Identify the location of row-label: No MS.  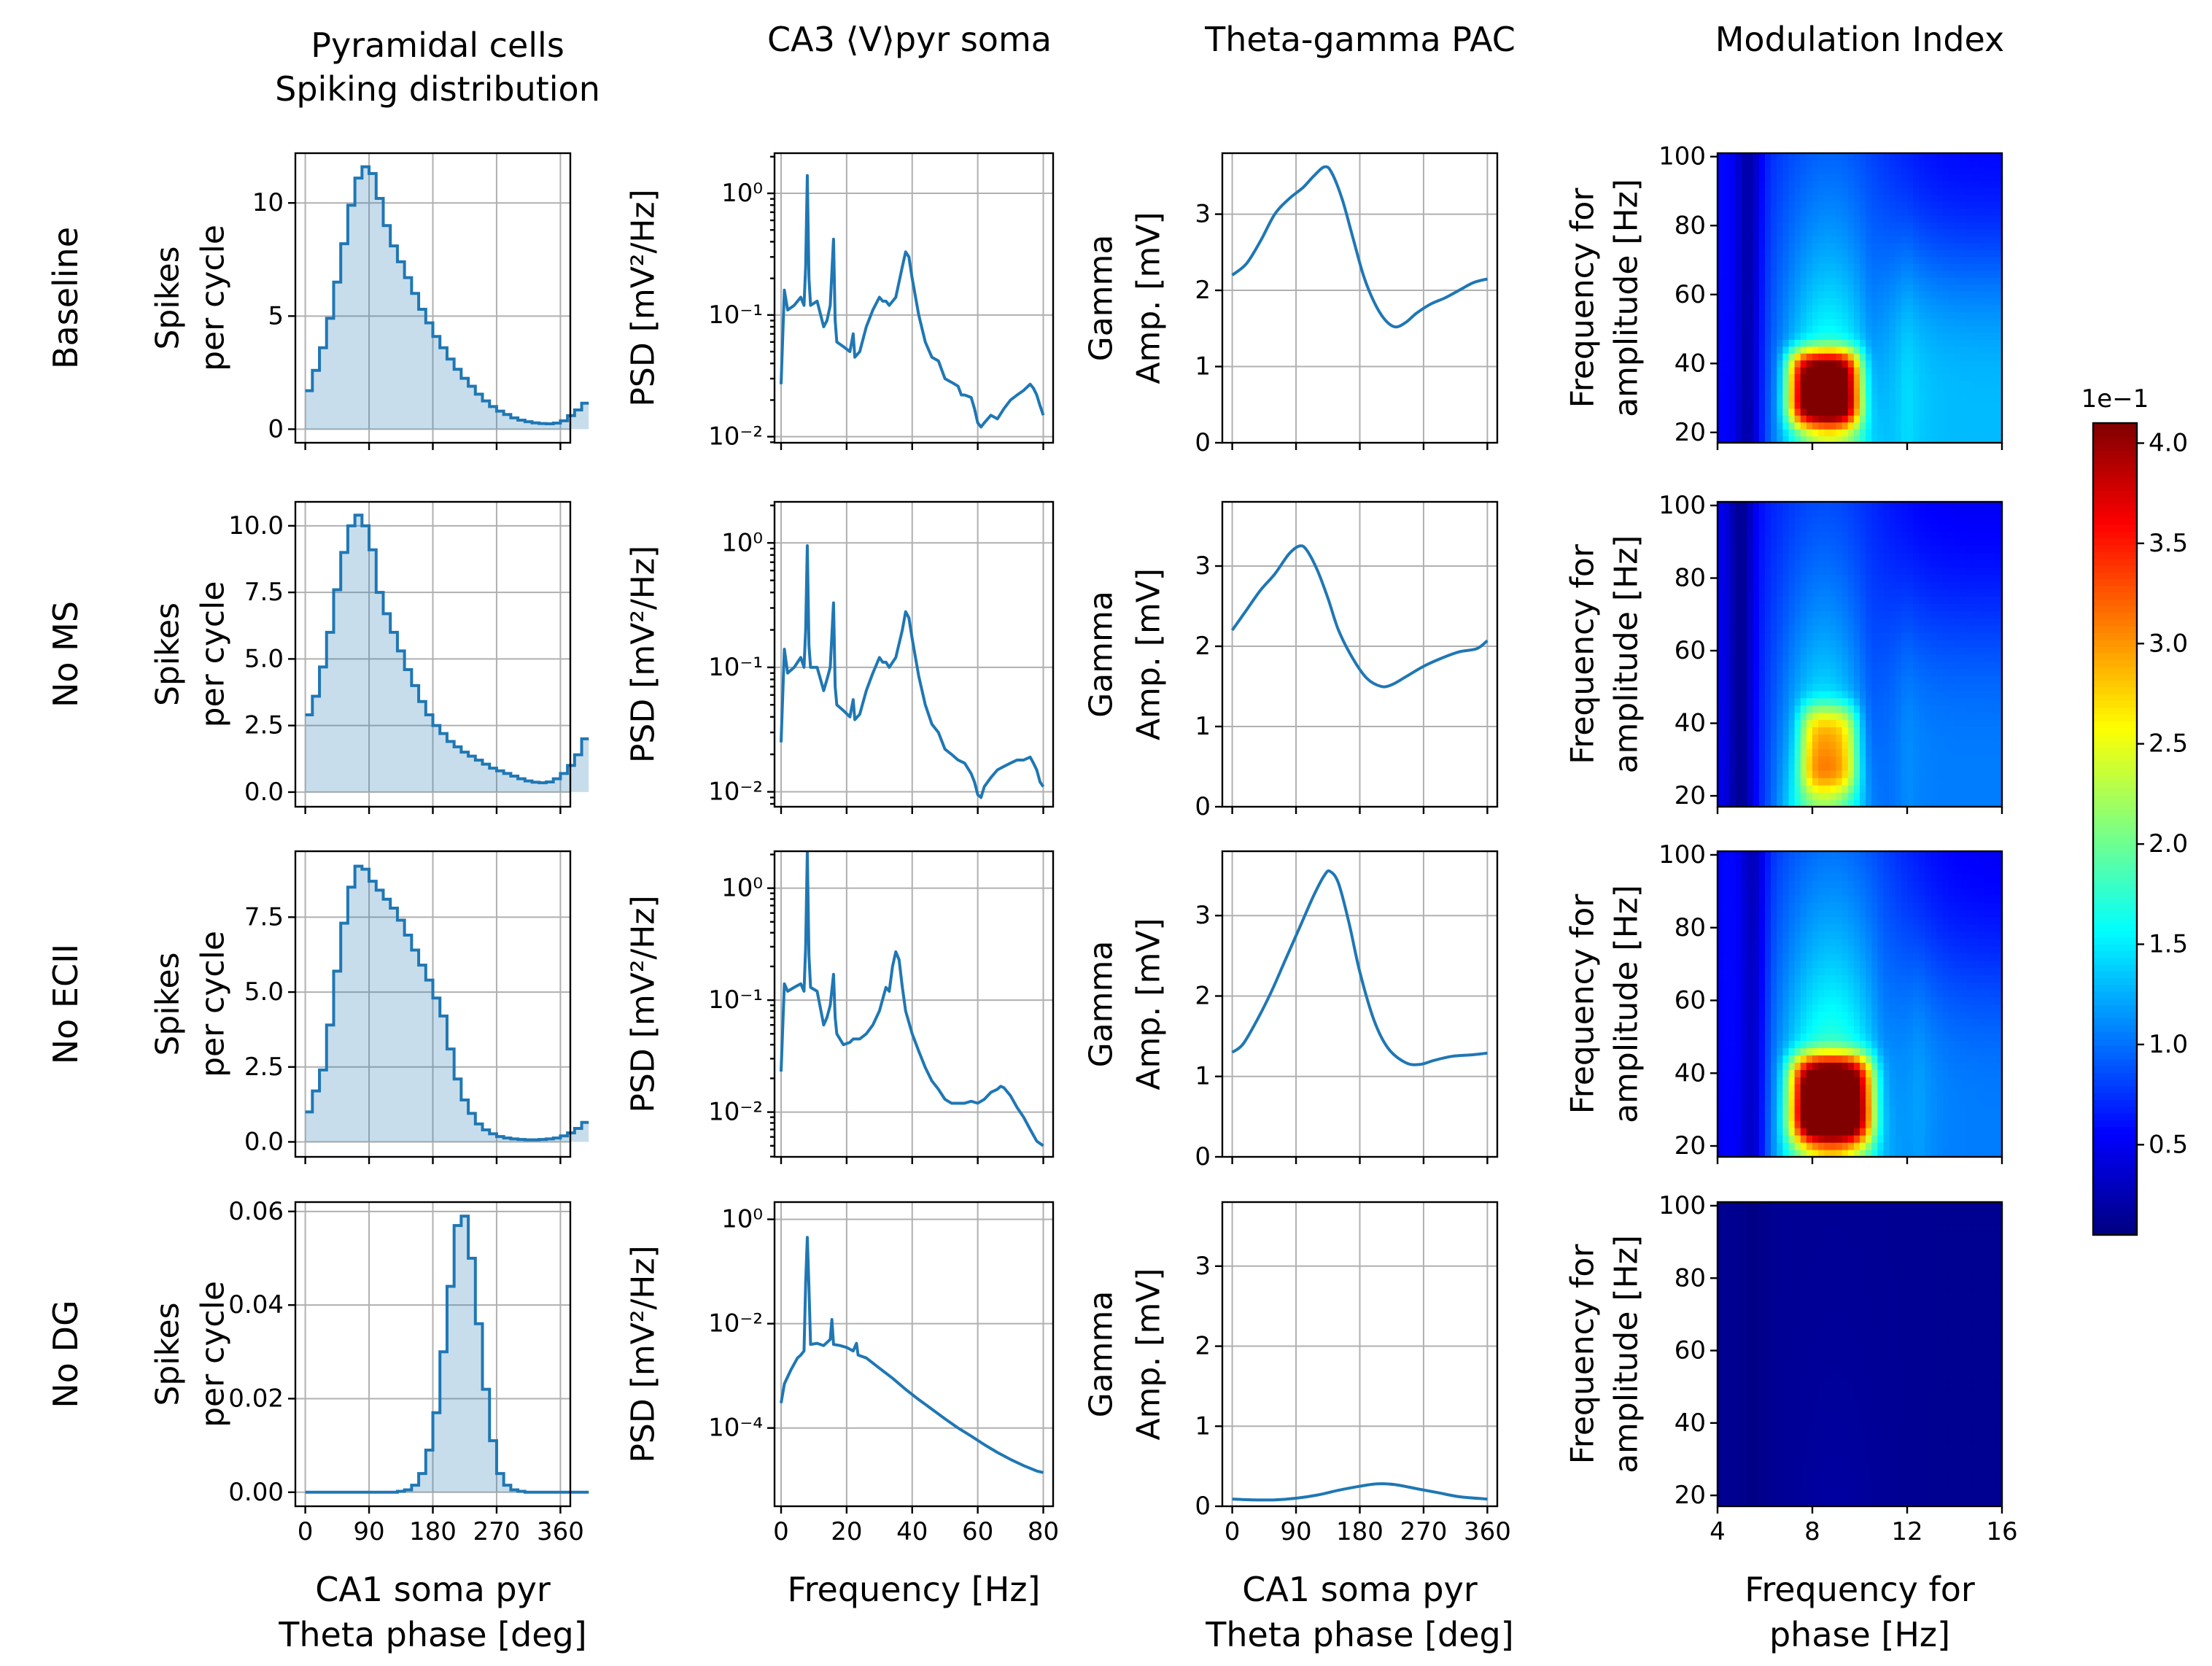
(65, 655).